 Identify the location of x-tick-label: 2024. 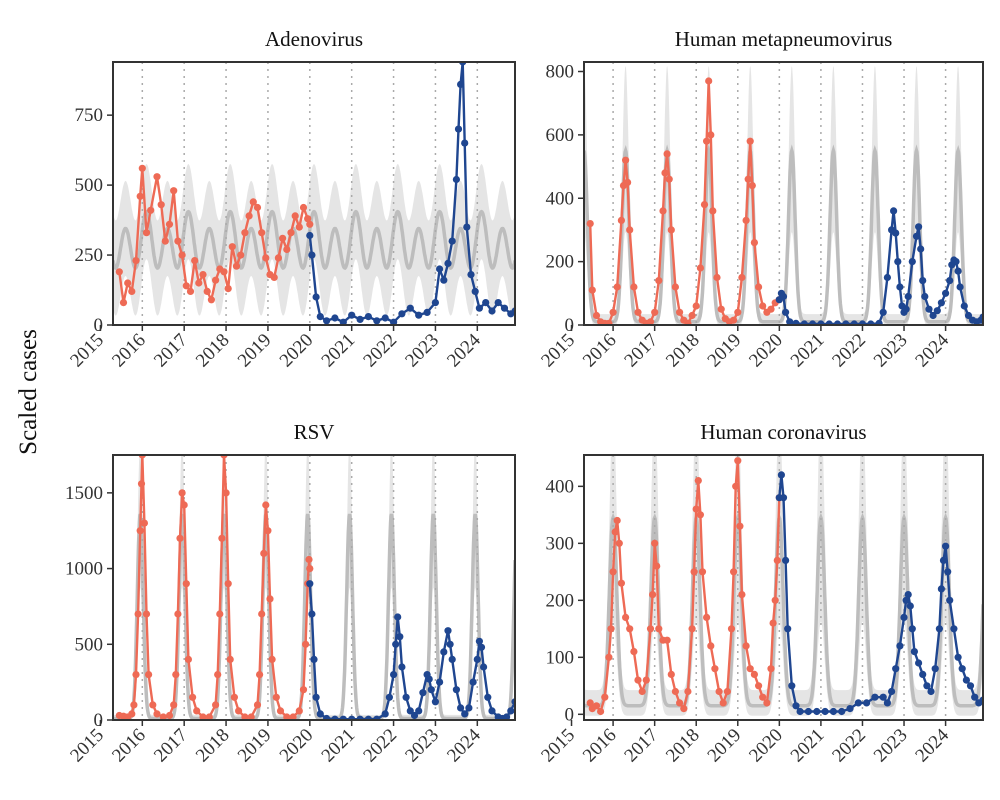
(464, 350).